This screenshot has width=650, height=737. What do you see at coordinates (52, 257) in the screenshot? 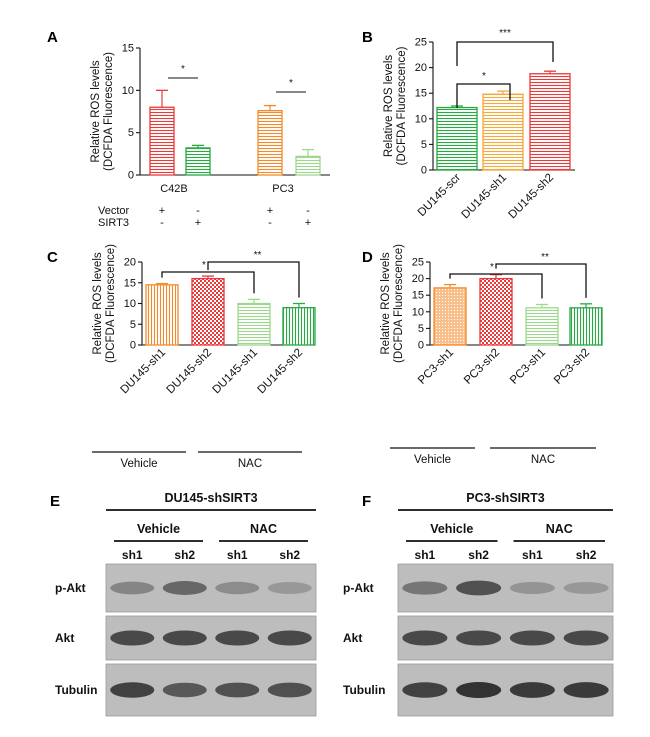
I see `panel-letter: C` at bounding box center [52, 257].